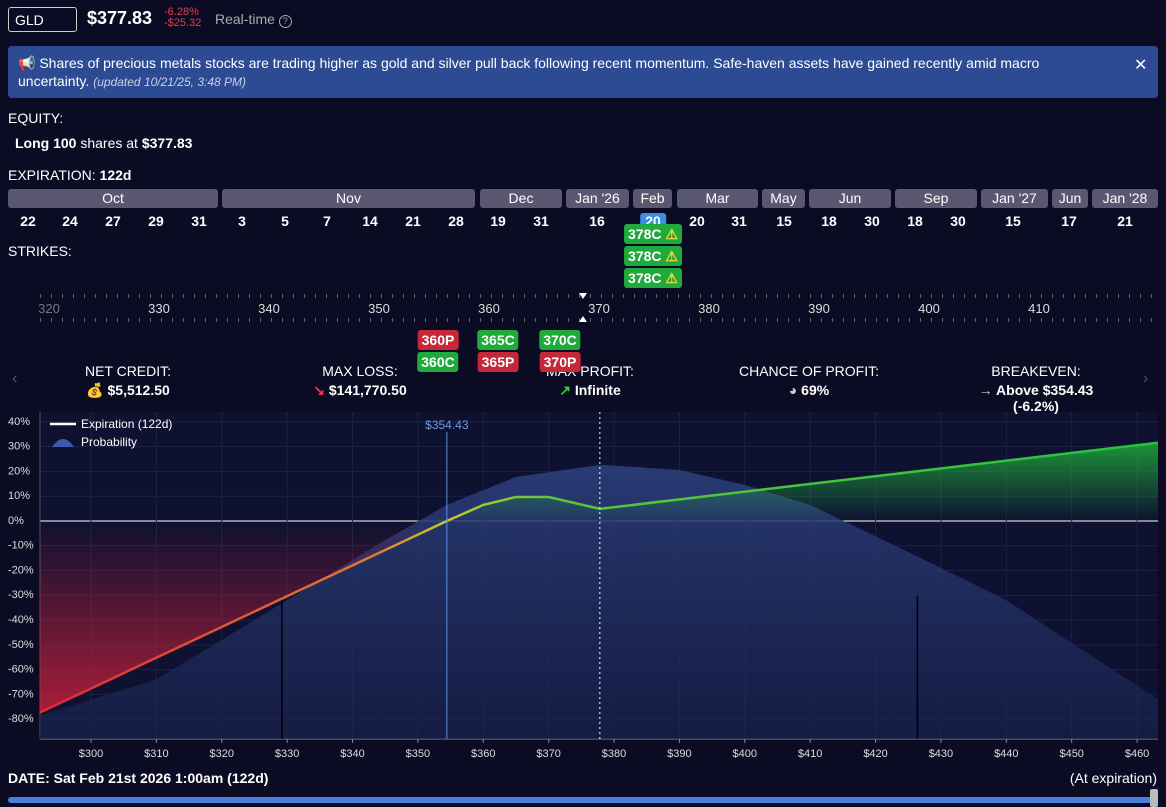  I want to click on leg-badge: 365P, so click(498, 362).